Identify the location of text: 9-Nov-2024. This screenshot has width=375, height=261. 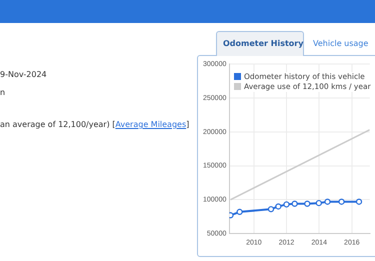
(23, 74).